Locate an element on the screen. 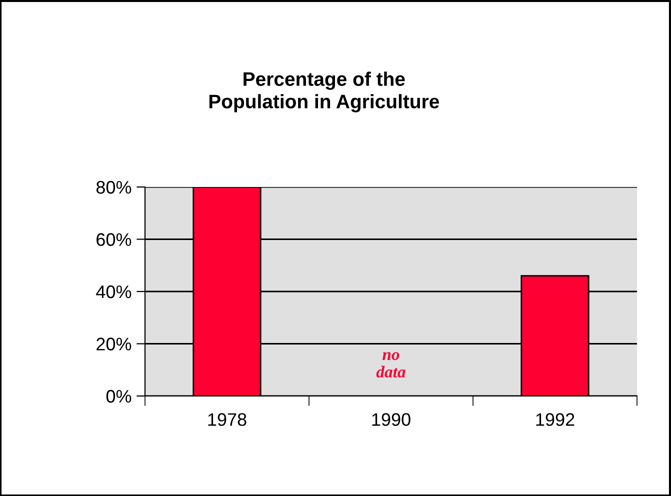  x-tick-label: 1978 is located at coordinates (227, 419).